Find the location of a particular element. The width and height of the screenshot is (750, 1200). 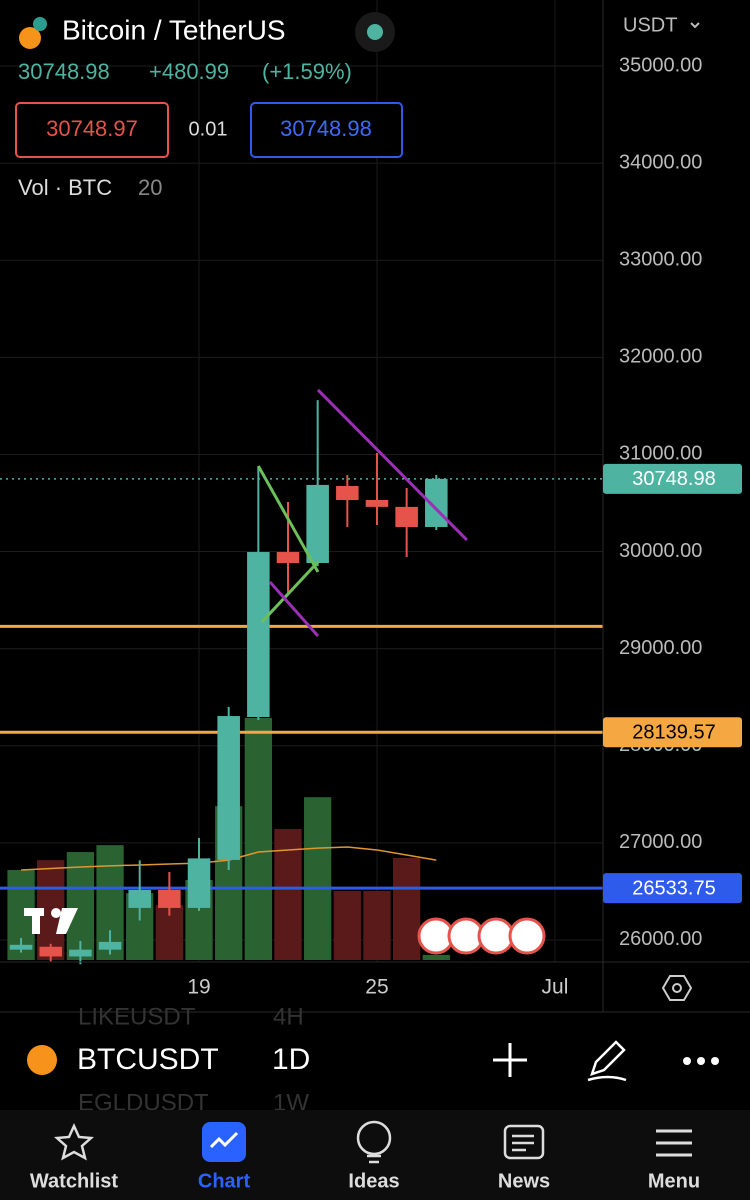

currency-selector: USDT is located at coordinates (650, 25).